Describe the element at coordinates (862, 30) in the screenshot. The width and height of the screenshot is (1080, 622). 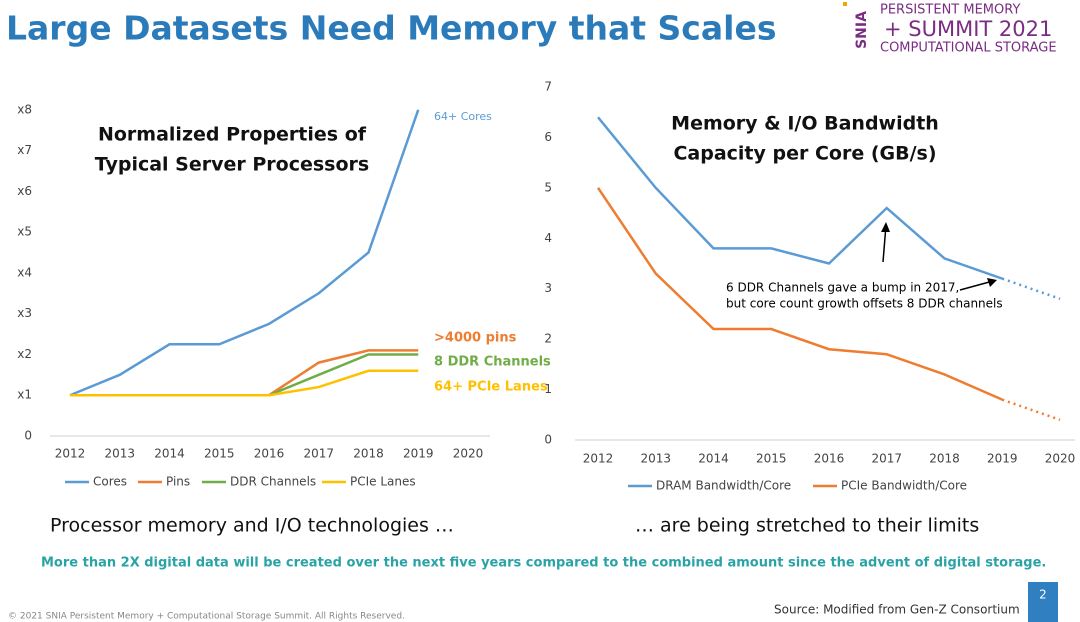
I see `logo-mark: SNIA` at that location.